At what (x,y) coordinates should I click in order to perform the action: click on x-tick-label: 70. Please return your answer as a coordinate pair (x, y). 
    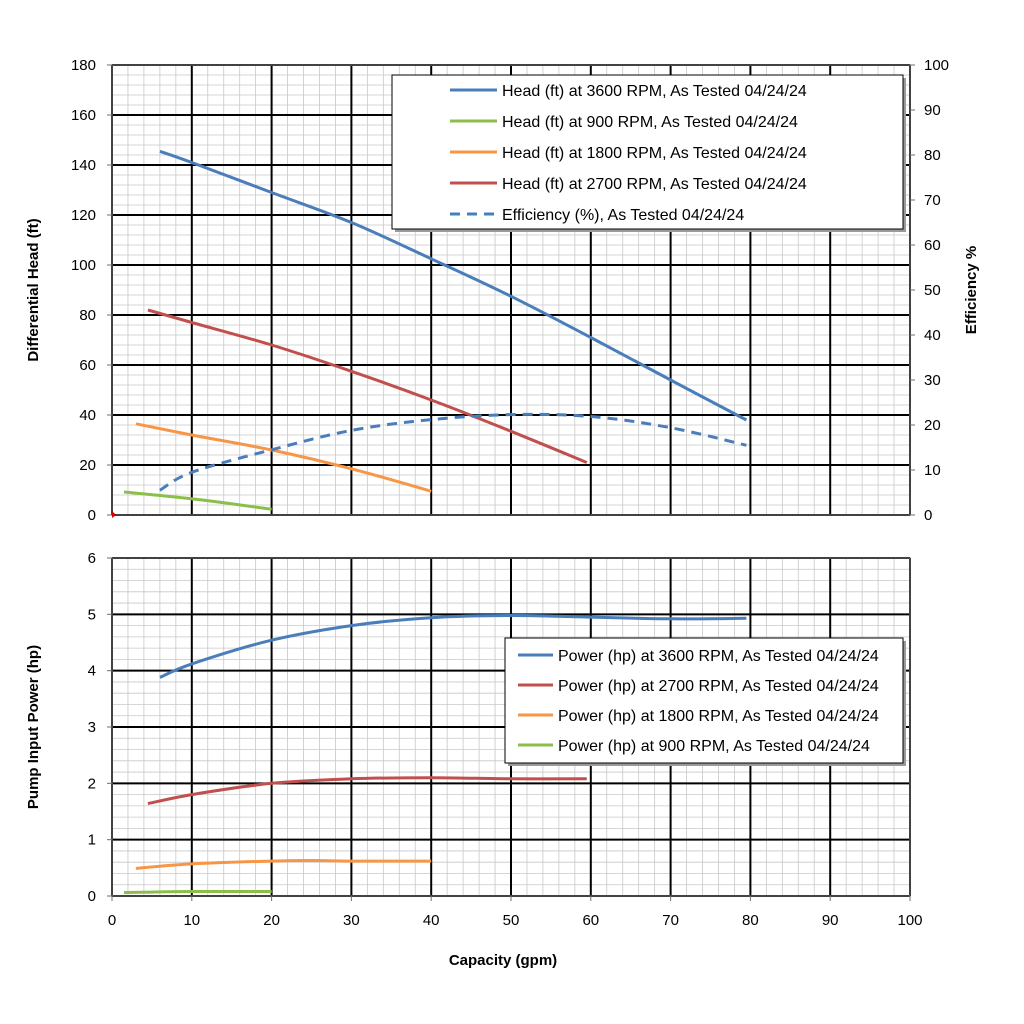
    Looking at the image, I should click on (670, 920).